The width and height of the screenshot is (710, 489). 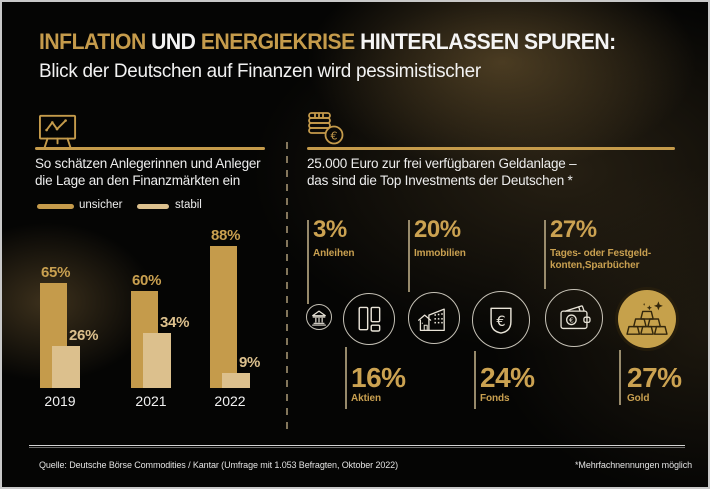 I want to click on year-label-2021: 2021, so click(x=151, y=401).